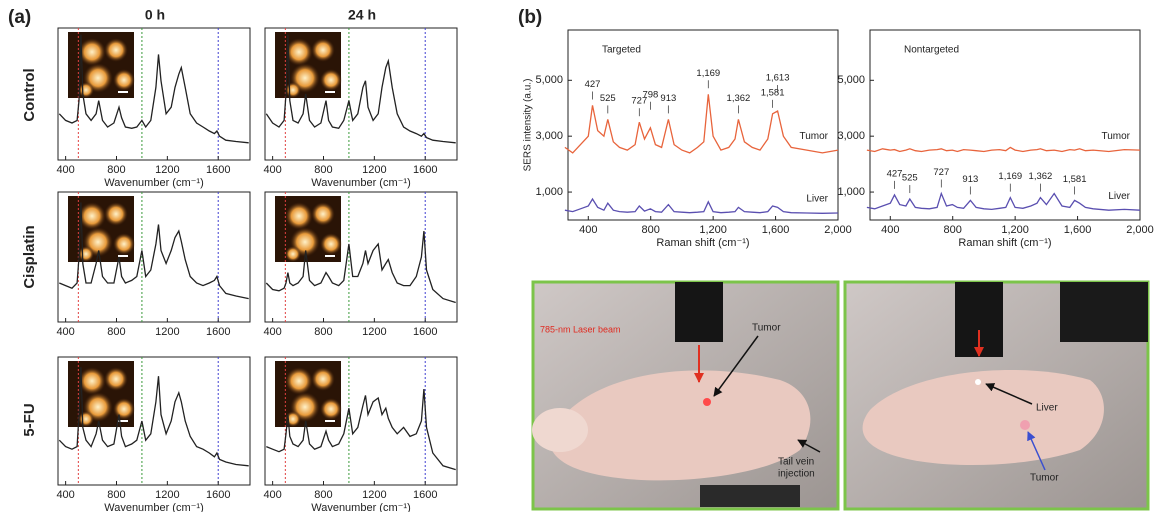  What do you see at coordinates (528, 125) in the screenshot?
I see `y-axis-label: SERS intensity (a.u.)` at bounding box center [528, 125].